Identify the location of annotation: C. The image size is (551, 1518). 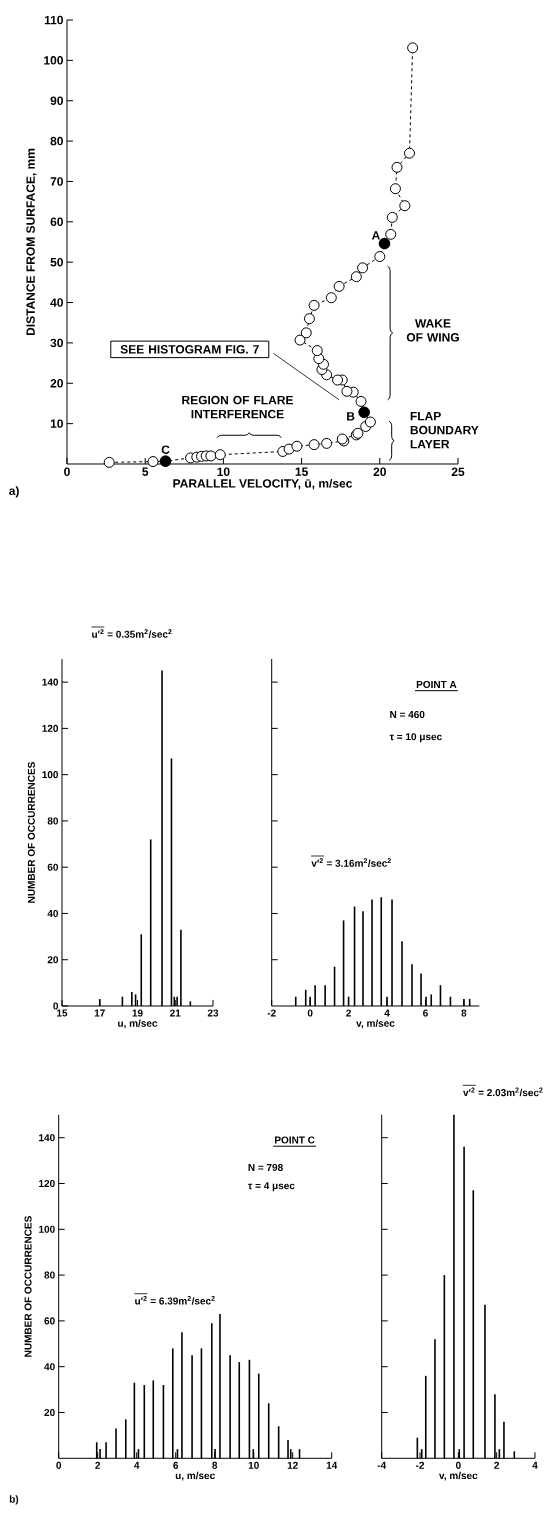
(165, 449).